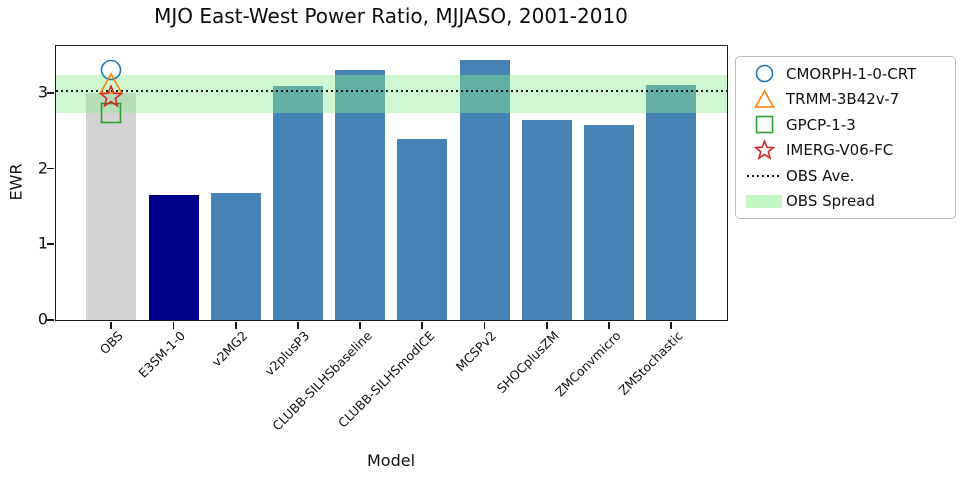  I want to click on x-tick-label-E3SM-1-0: E3SM-1-0, so click(162, 354).